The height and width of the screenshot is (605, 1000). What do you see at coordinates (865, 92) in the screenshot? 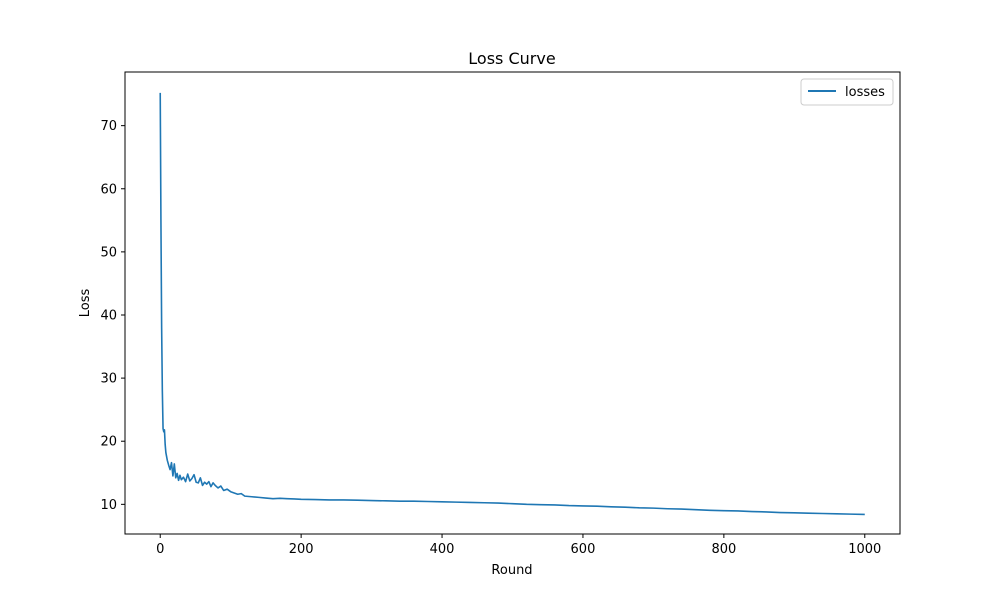
I see `legend-label-losses: losses` at bounding box center [865, 92].